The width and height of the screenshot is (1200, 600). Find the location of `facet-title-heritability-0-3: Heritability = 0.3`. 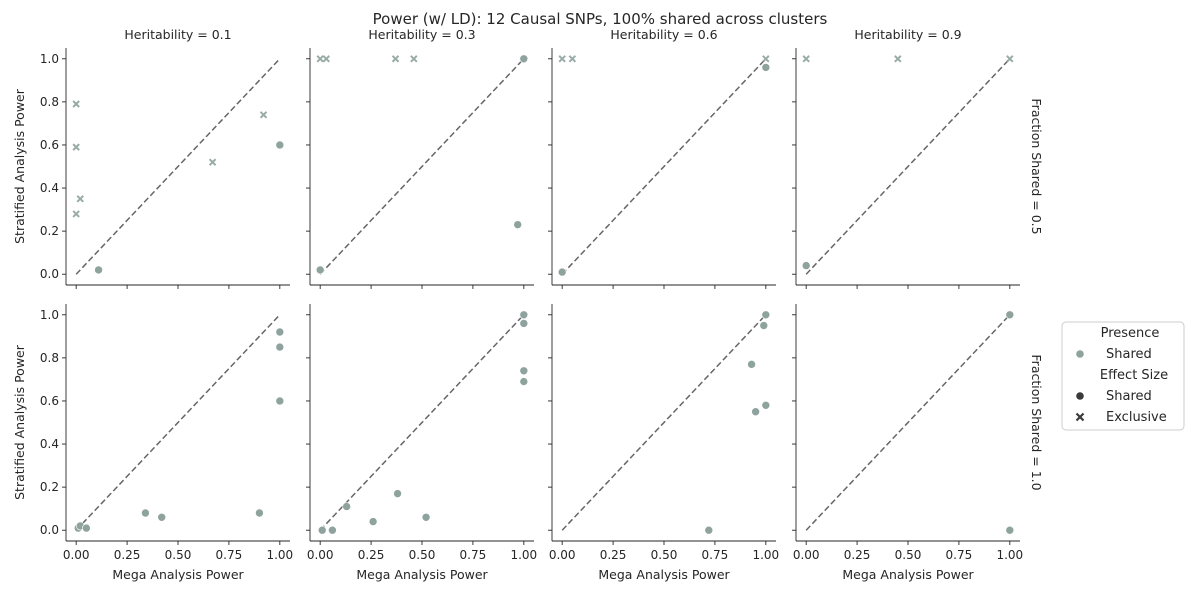

facet-title-heritability-0-3: Heritability = 0.3 is located at coordinates (421, 34).